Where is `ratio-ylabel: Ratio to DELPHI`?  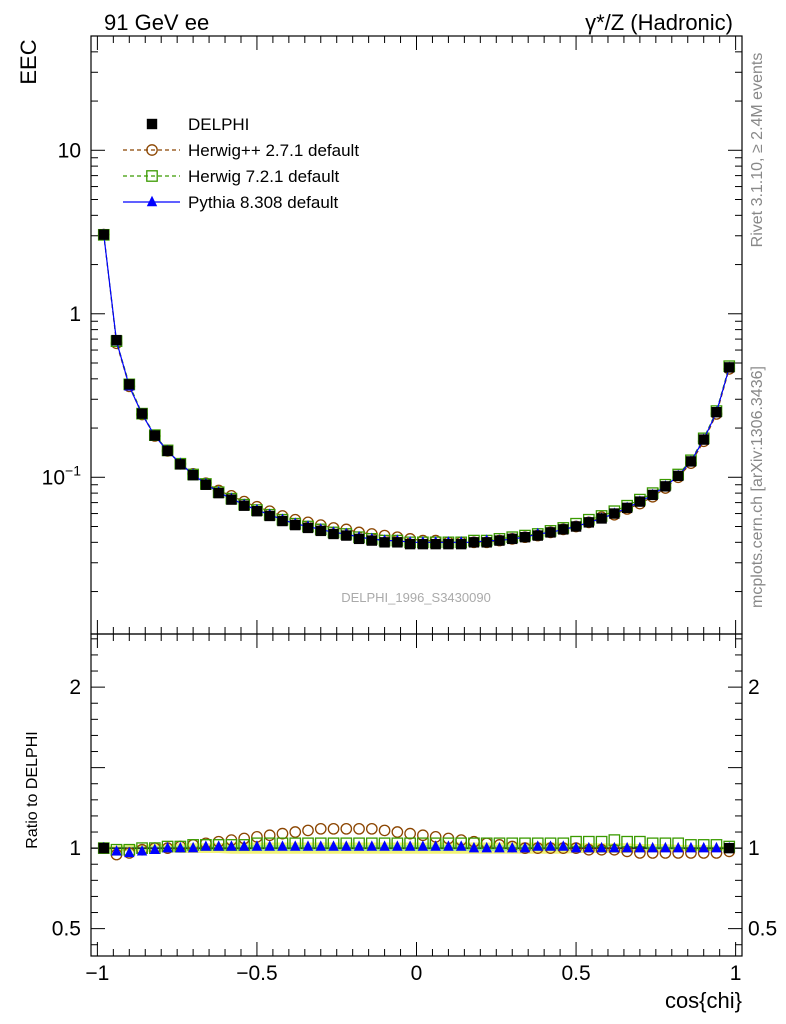 ratio-ylabel: Ratio to DELPHI is located at coordinates (32, 789).